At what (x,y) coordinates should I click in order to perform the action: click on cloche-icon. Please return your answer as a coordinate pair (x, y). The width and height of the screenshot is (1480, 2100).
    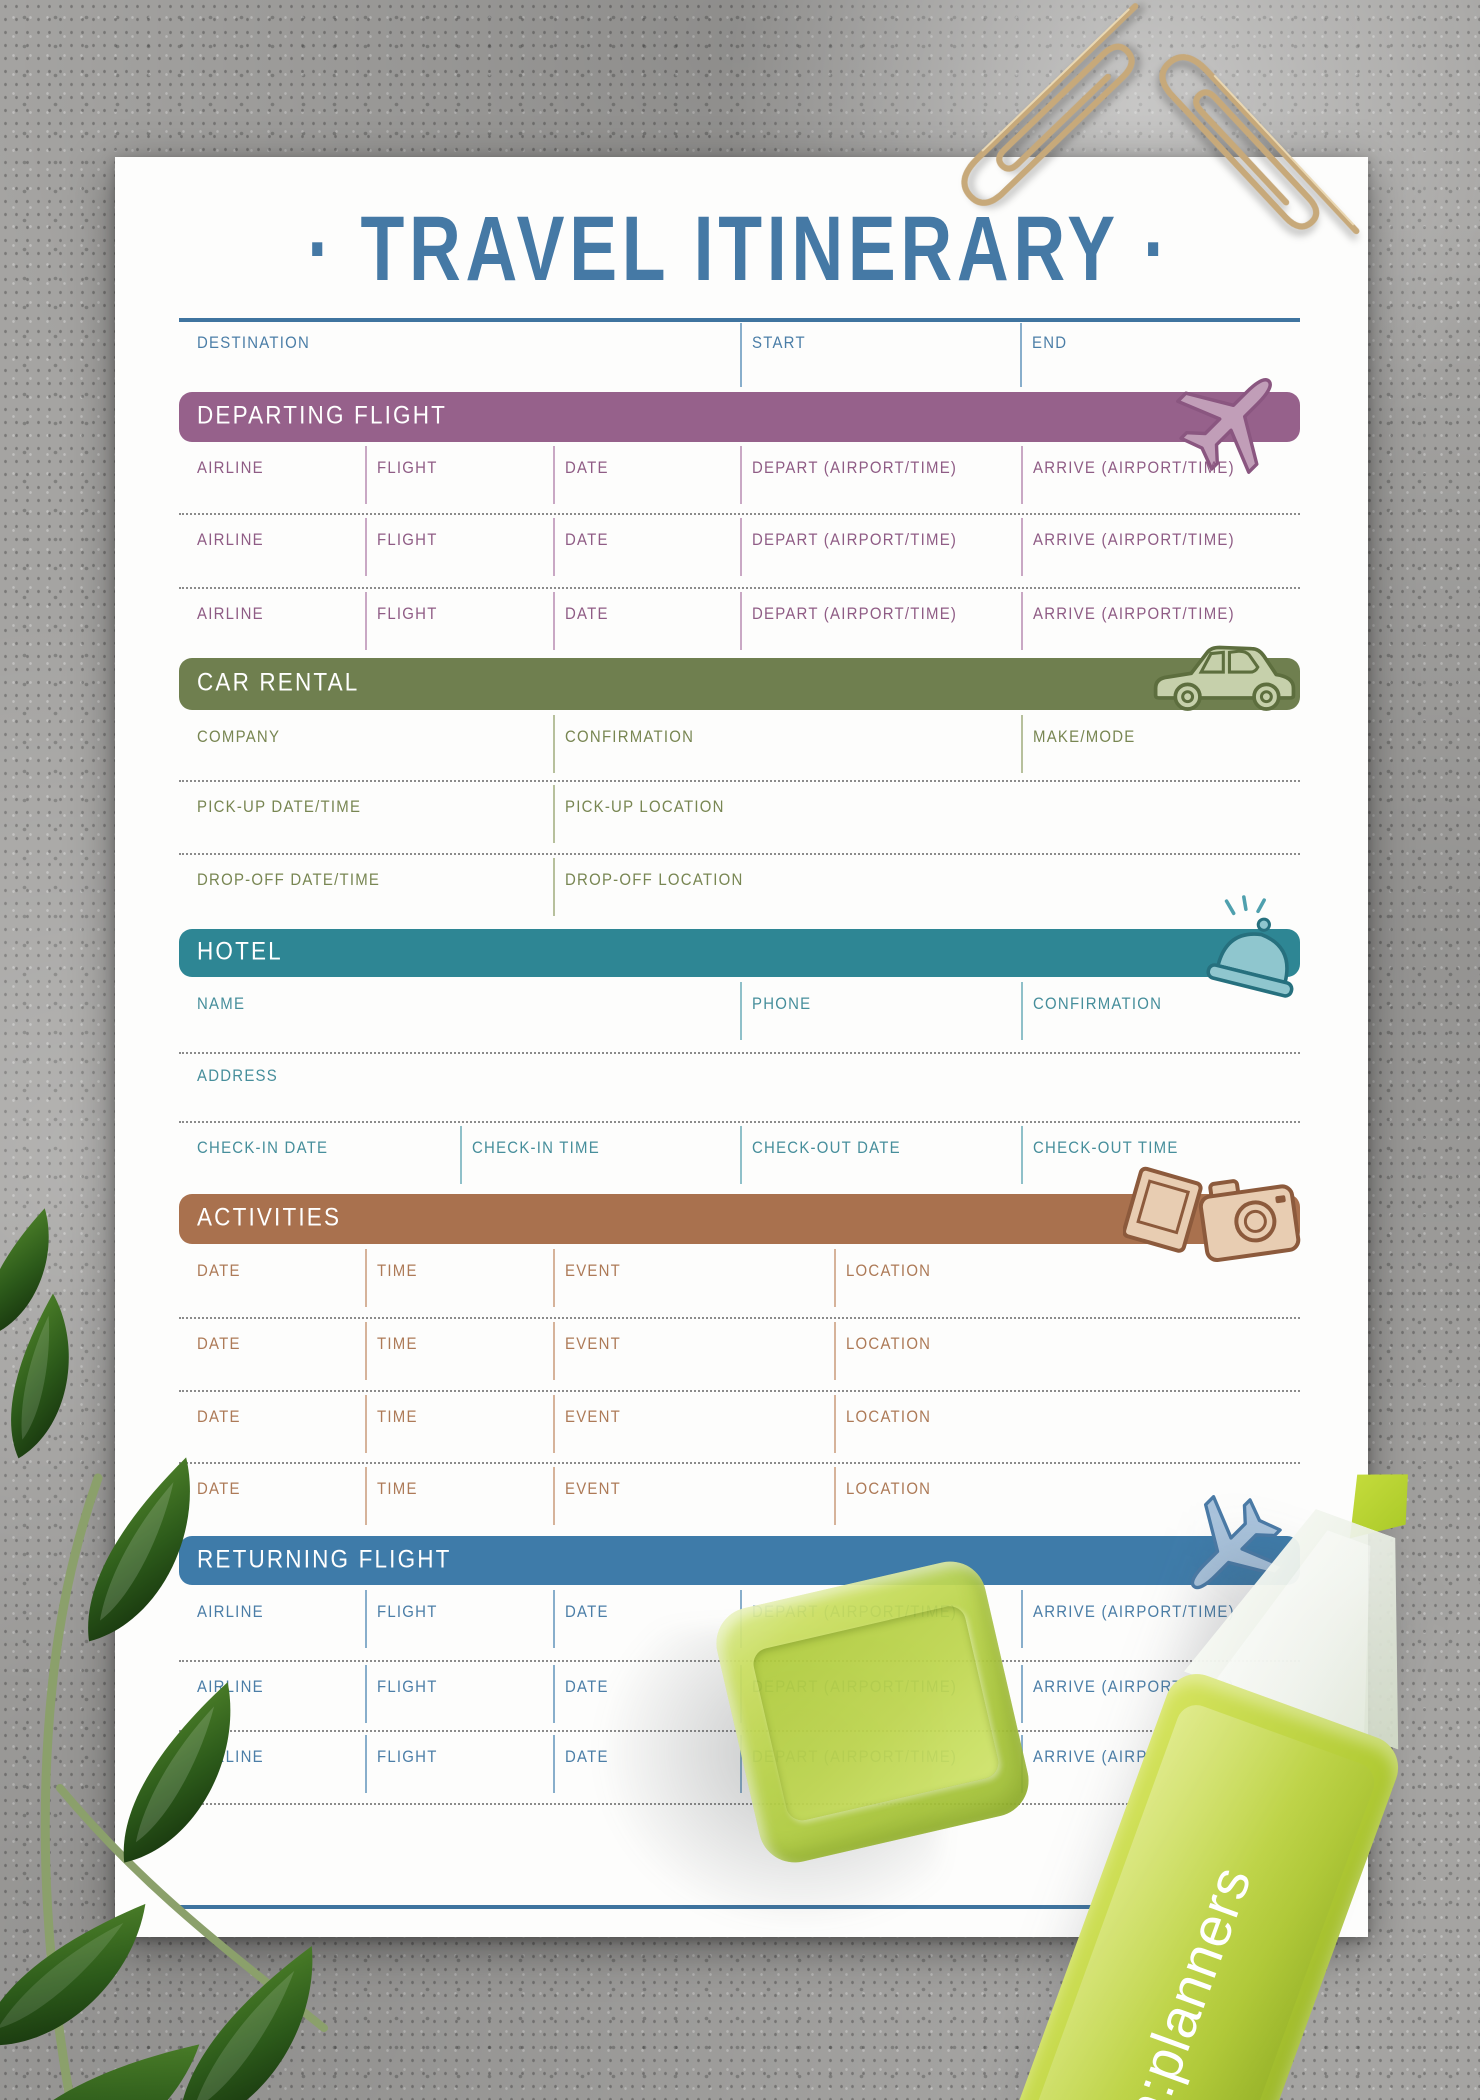
    Looking at the image, I should click on (1250, 946).